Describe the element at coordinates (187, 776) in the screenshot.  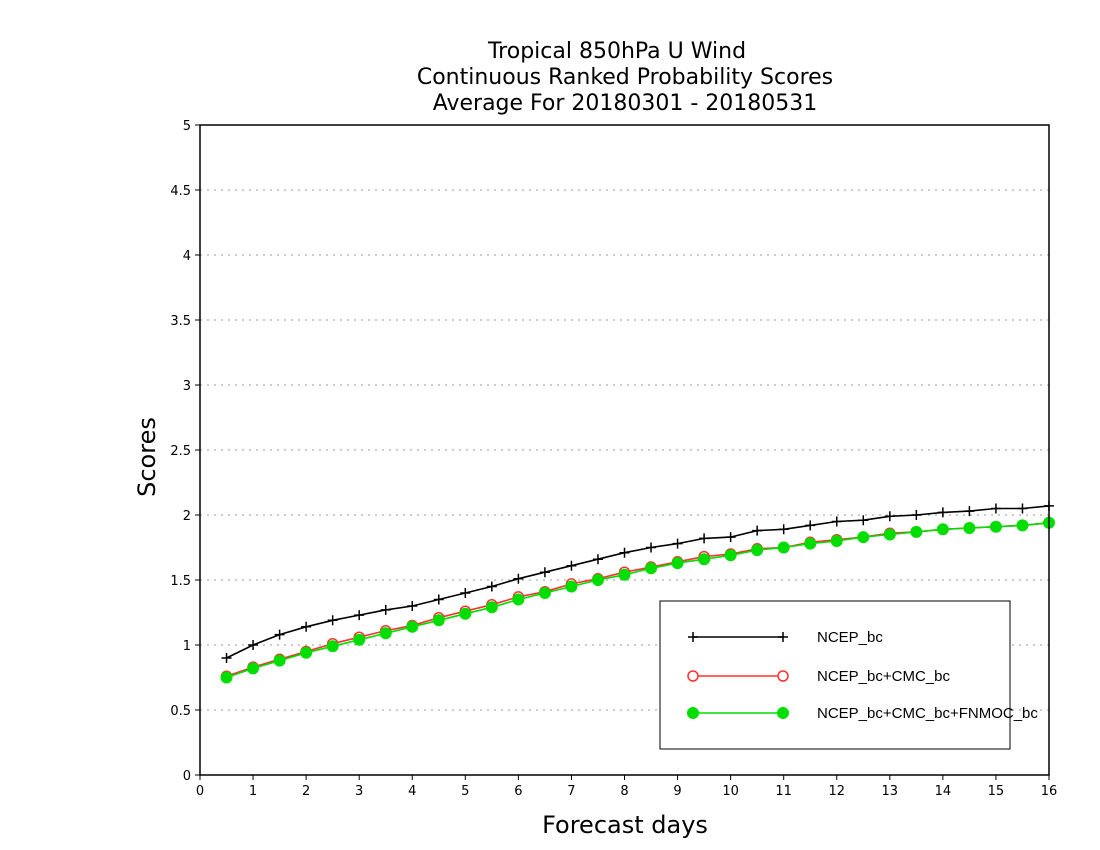
I see `y-tick-label: 0` at that location.